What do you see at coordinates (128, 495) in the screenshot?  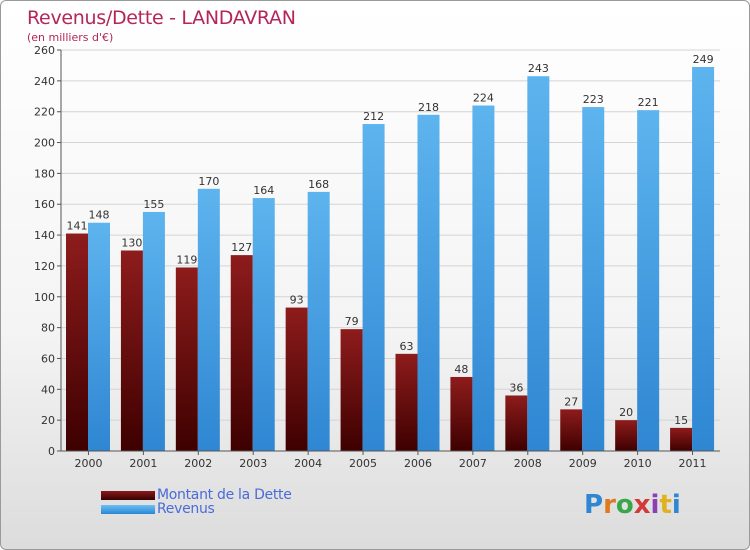 I see `legend-swatch-dette` at bounding box center [128, 495].